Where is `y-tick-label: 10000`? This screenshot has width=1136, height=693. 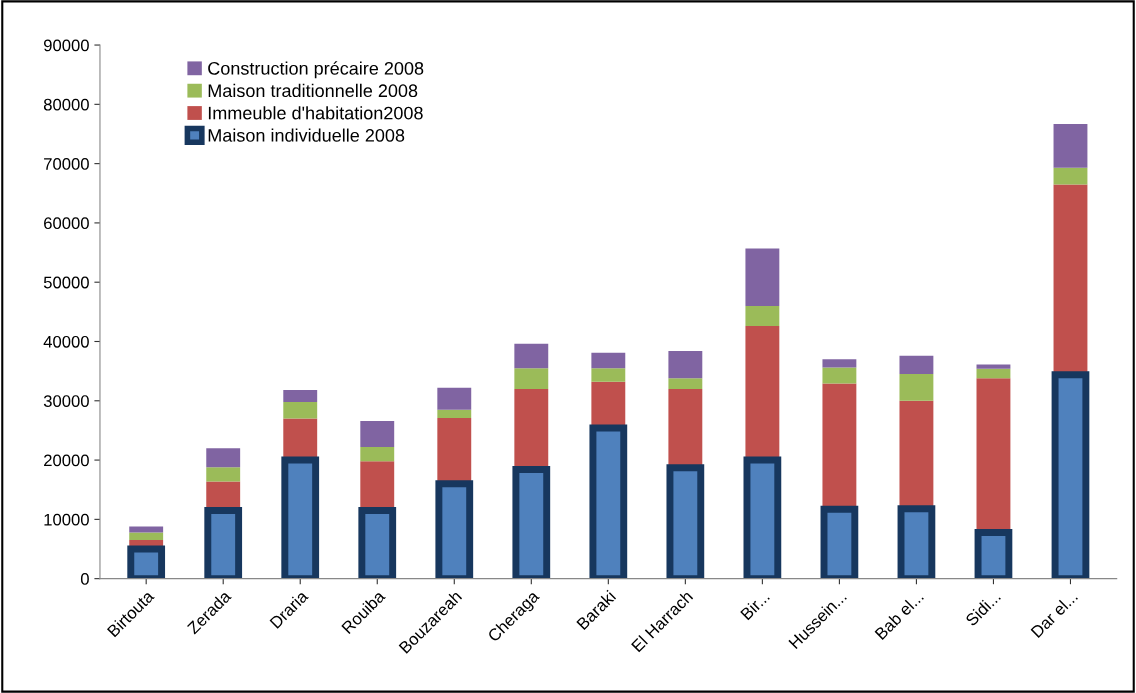
y-tick-label: 10000 is located at coordinates (66, 519).